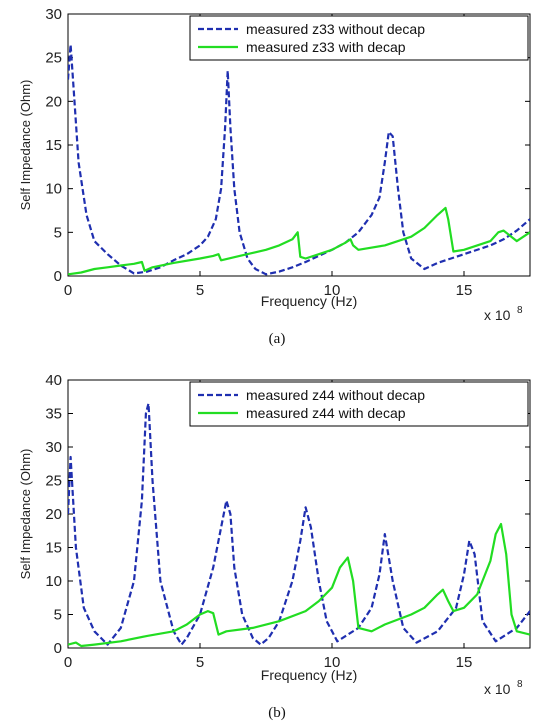  What do you see at coordinates (335, 29) in the screenshot?
I see `legend-label: measured z33 without decap` at bounding box center [335, 29].